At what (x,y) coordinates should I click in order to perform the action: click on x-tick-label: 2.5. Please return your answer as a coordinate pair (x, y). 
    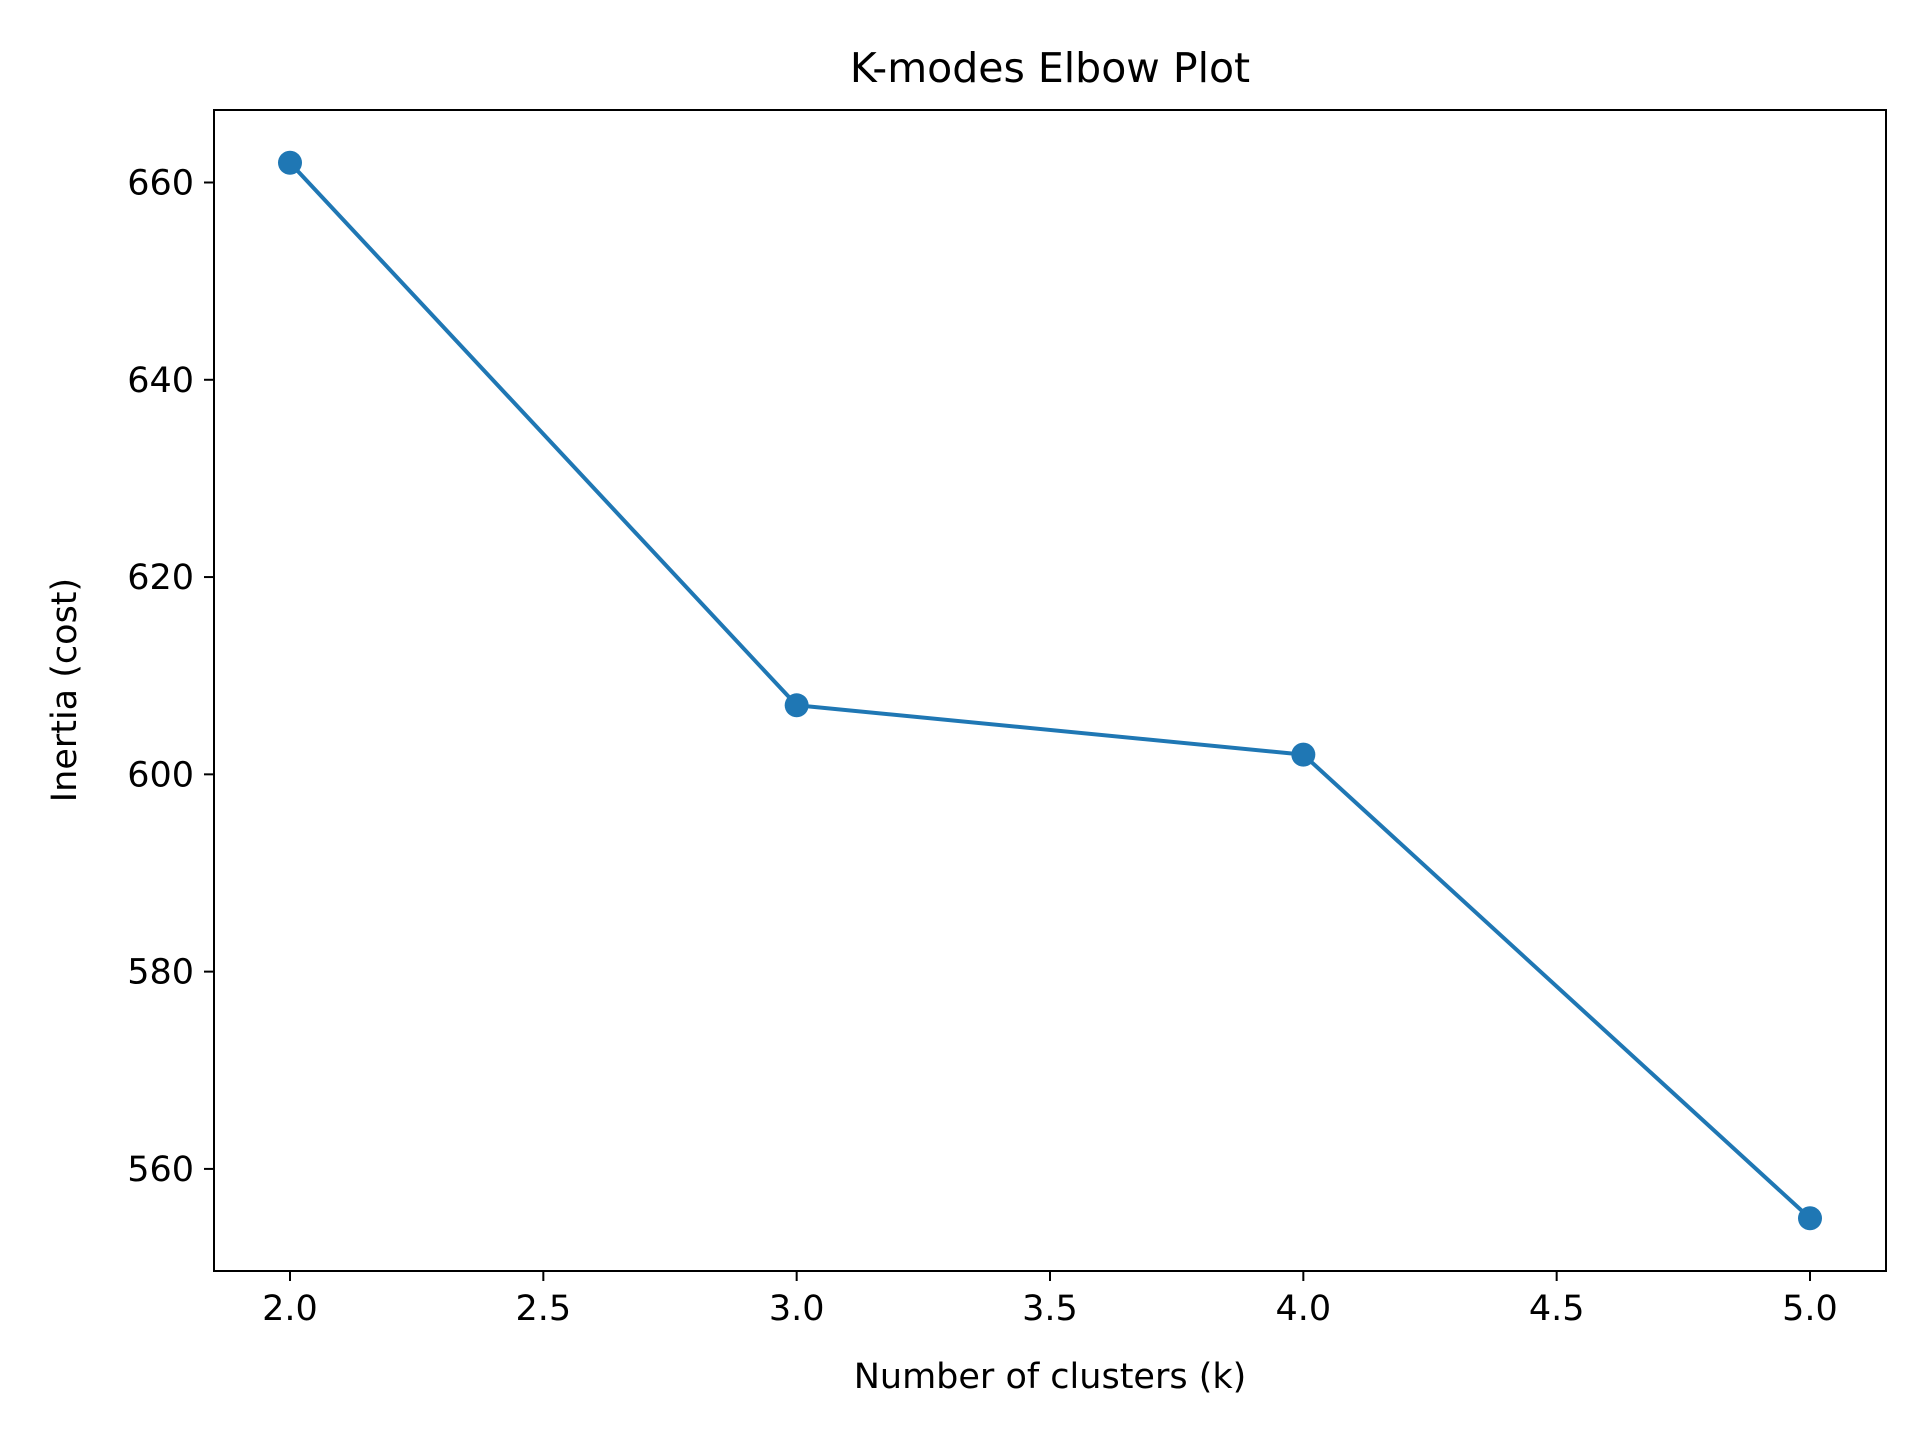
    Looking at the image, I should click on (543, 1309).